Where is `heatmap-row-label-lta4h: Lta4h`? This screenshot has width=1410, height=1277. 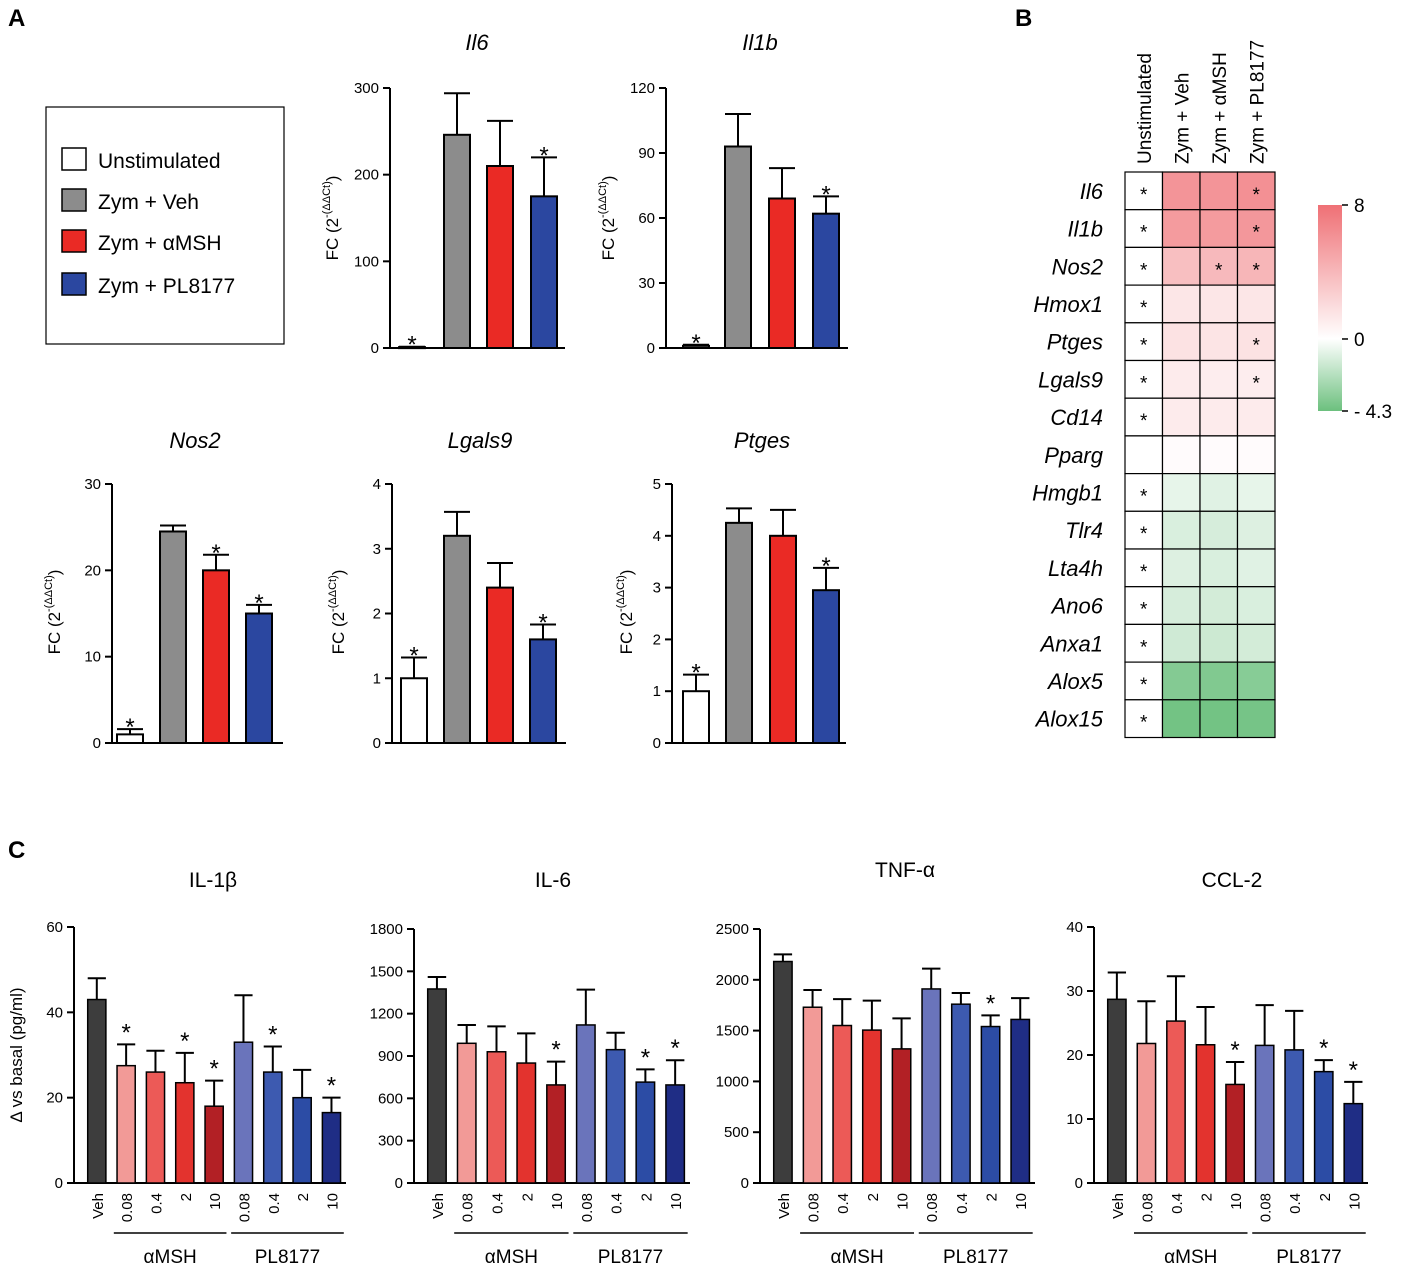
heatmap-row-label-lta4h: Lta4h is located at coordinates (1075, 568).